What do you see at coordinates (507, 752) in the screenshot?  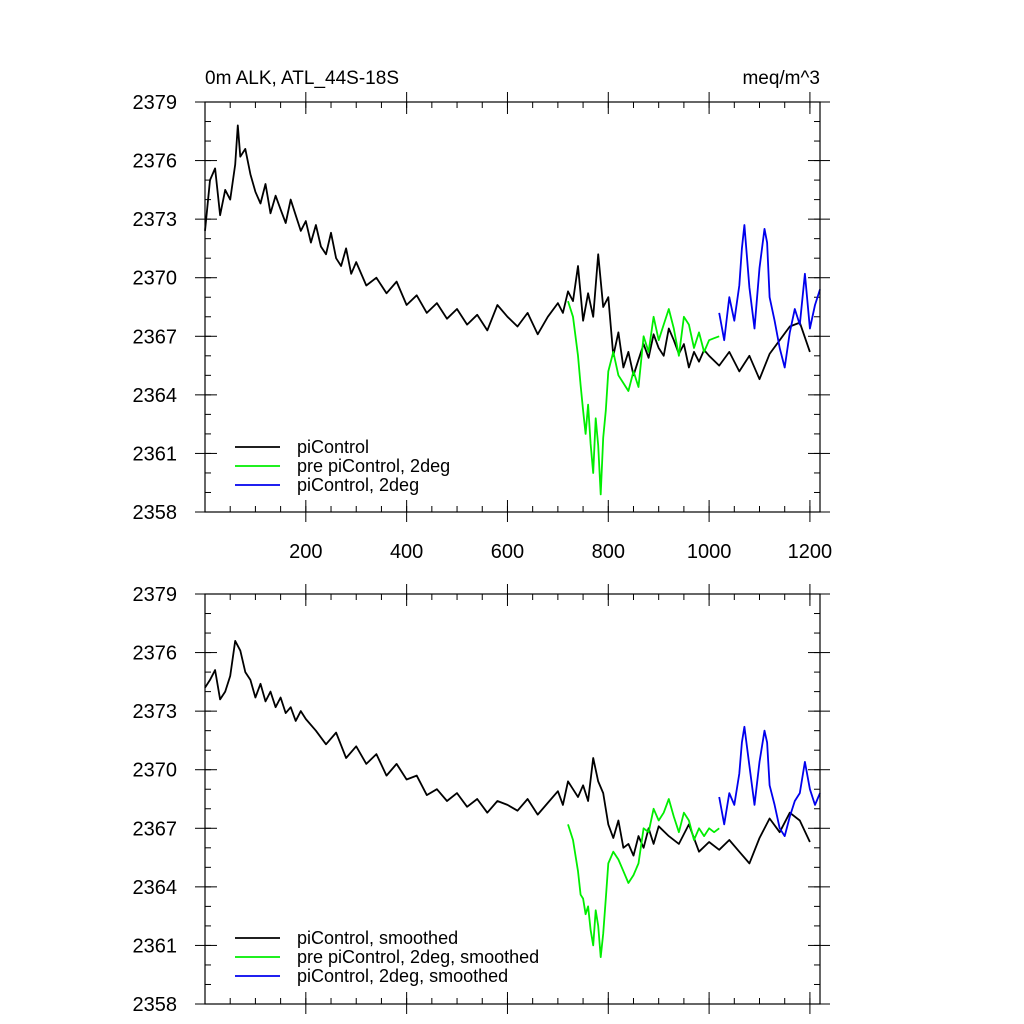 I see `bottom-series-picontrol-smoothed` at bounding box center [507, 752].